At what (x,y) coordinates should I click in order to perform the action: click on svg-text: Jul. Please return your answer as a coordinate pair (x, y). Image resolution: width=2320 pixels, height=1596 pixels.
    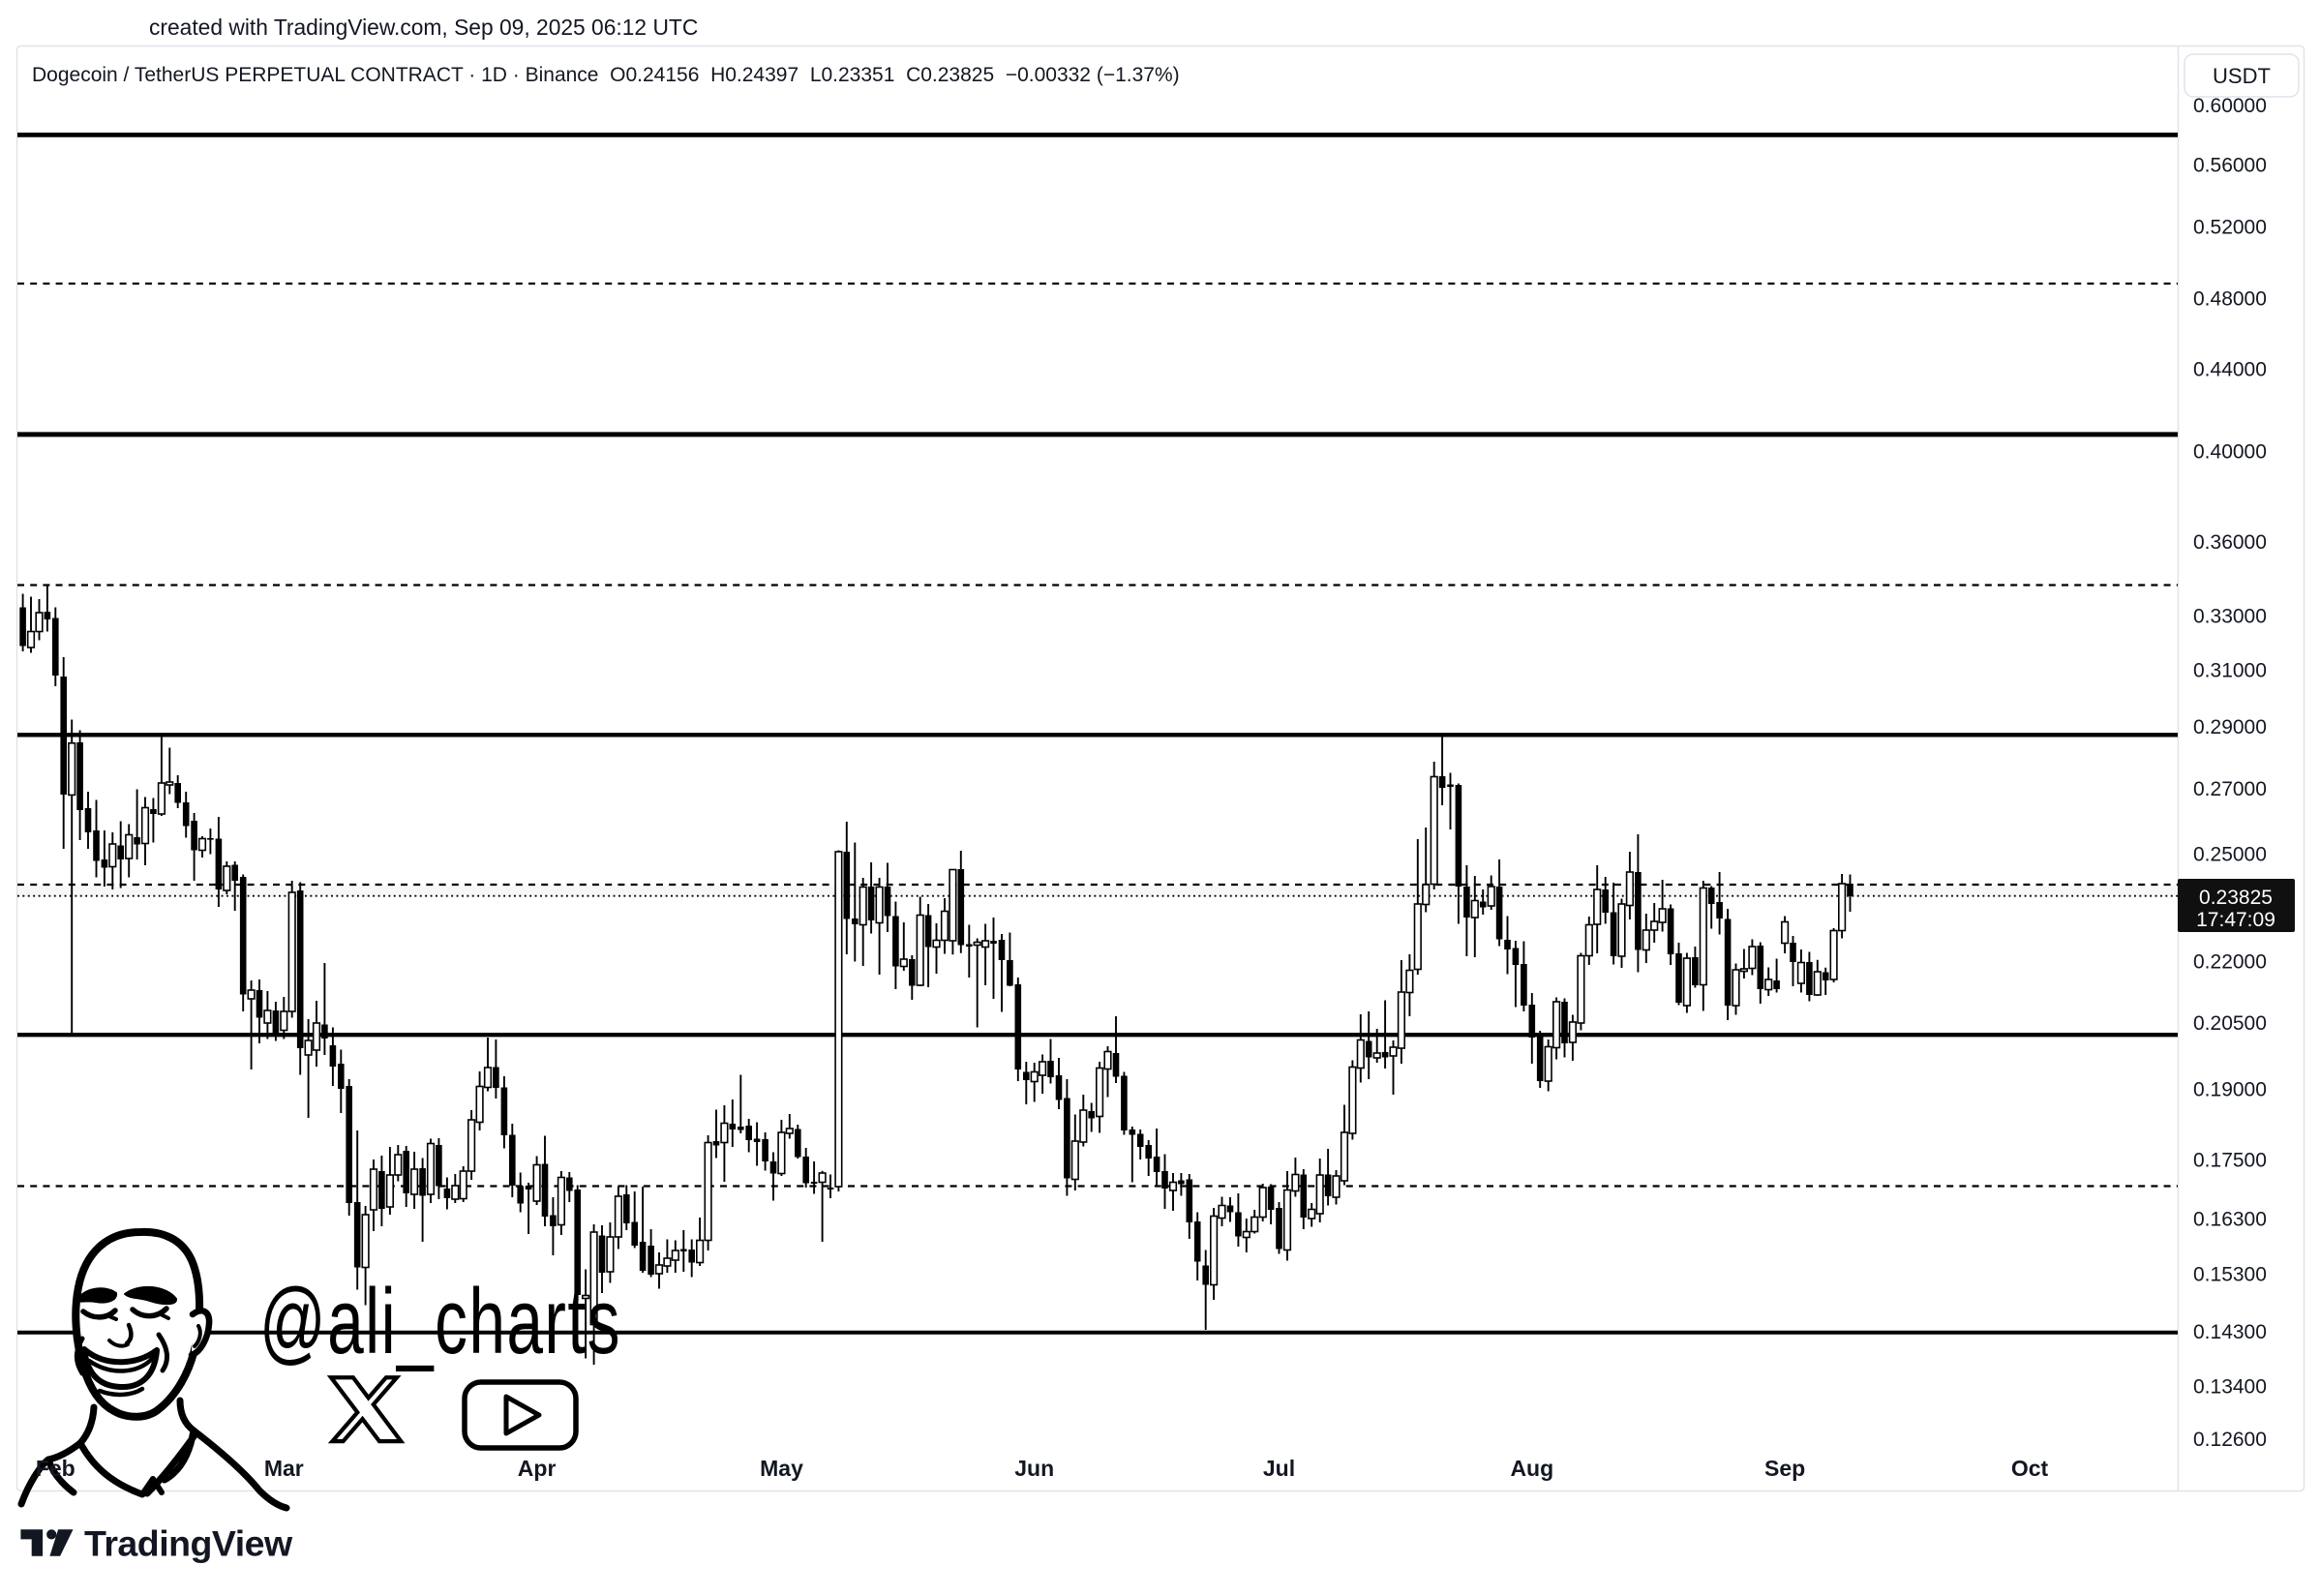
    Looking at the image, I should click on (1279, 1468).